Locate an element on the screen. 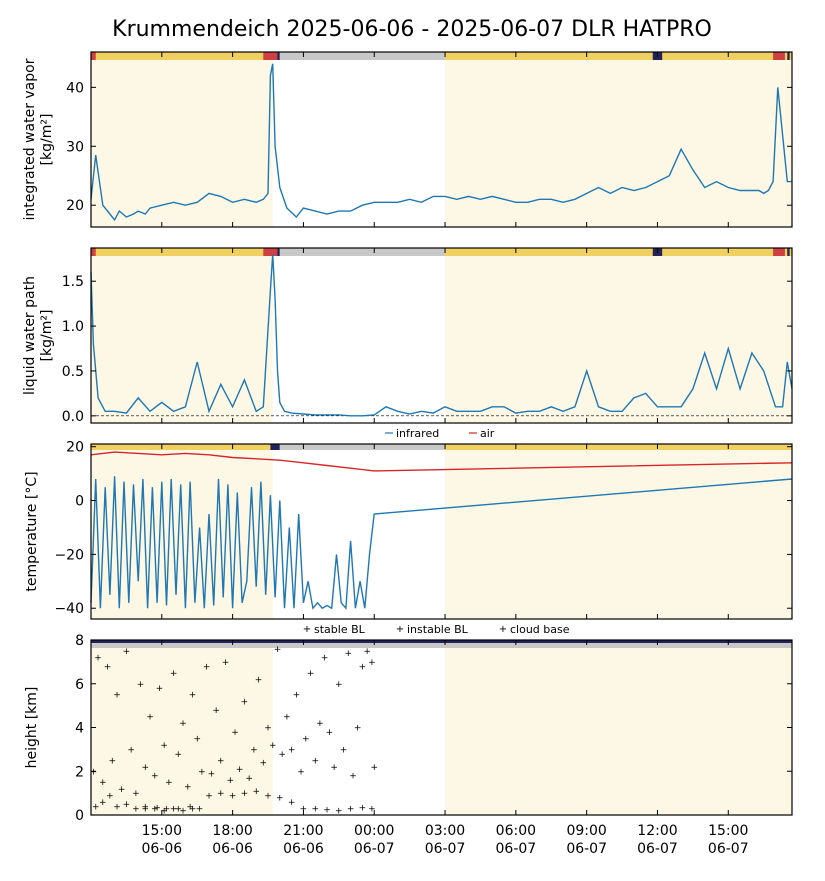  x-tick-label-time: 00:00 is located at coordinates (374, 831).